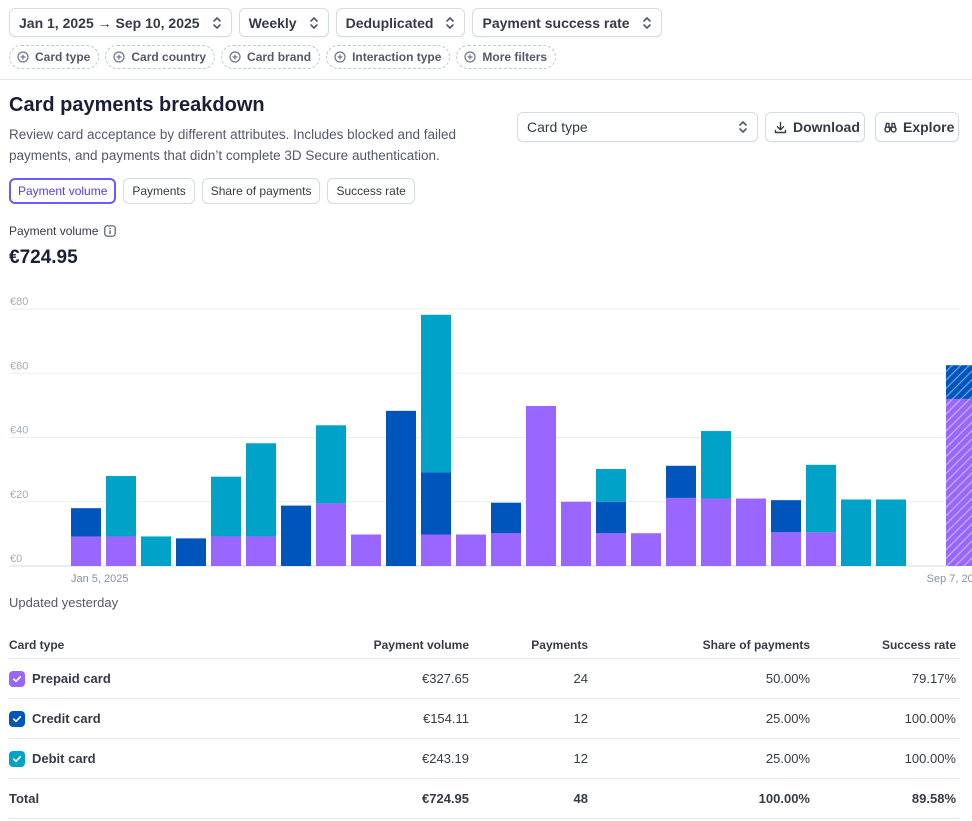 The image size is (972, 821). I want to click on table-total-row: Total €724.95 48 100.00% 89.58%, so click(484, 799).